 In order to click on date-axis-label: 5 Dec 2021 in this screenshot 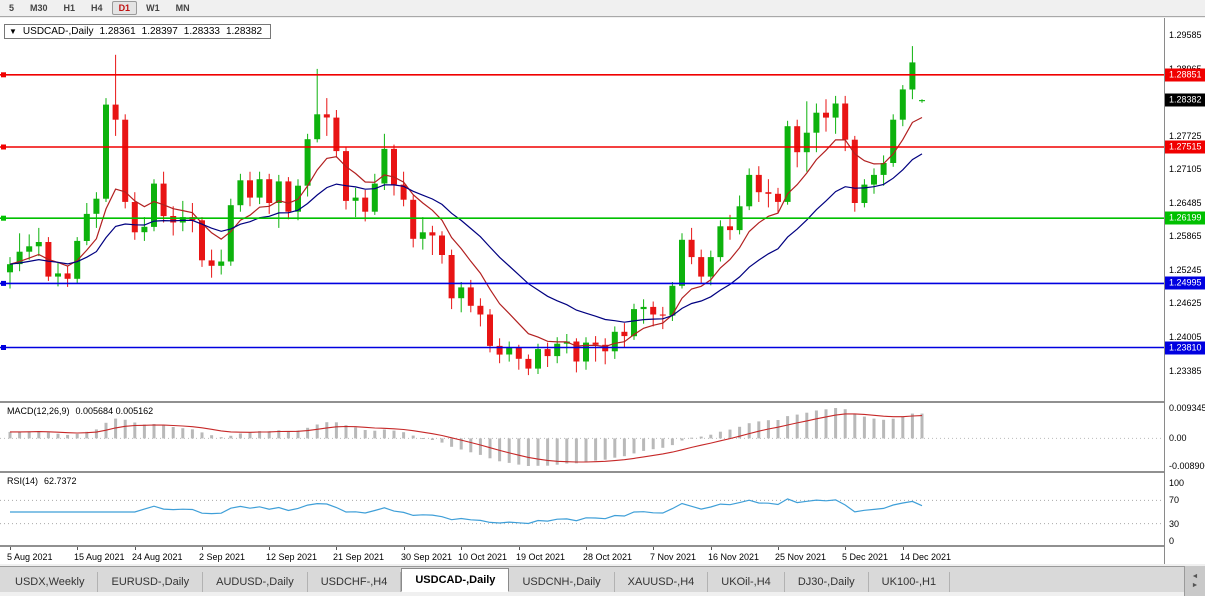, I will do `click(865, 557)`.